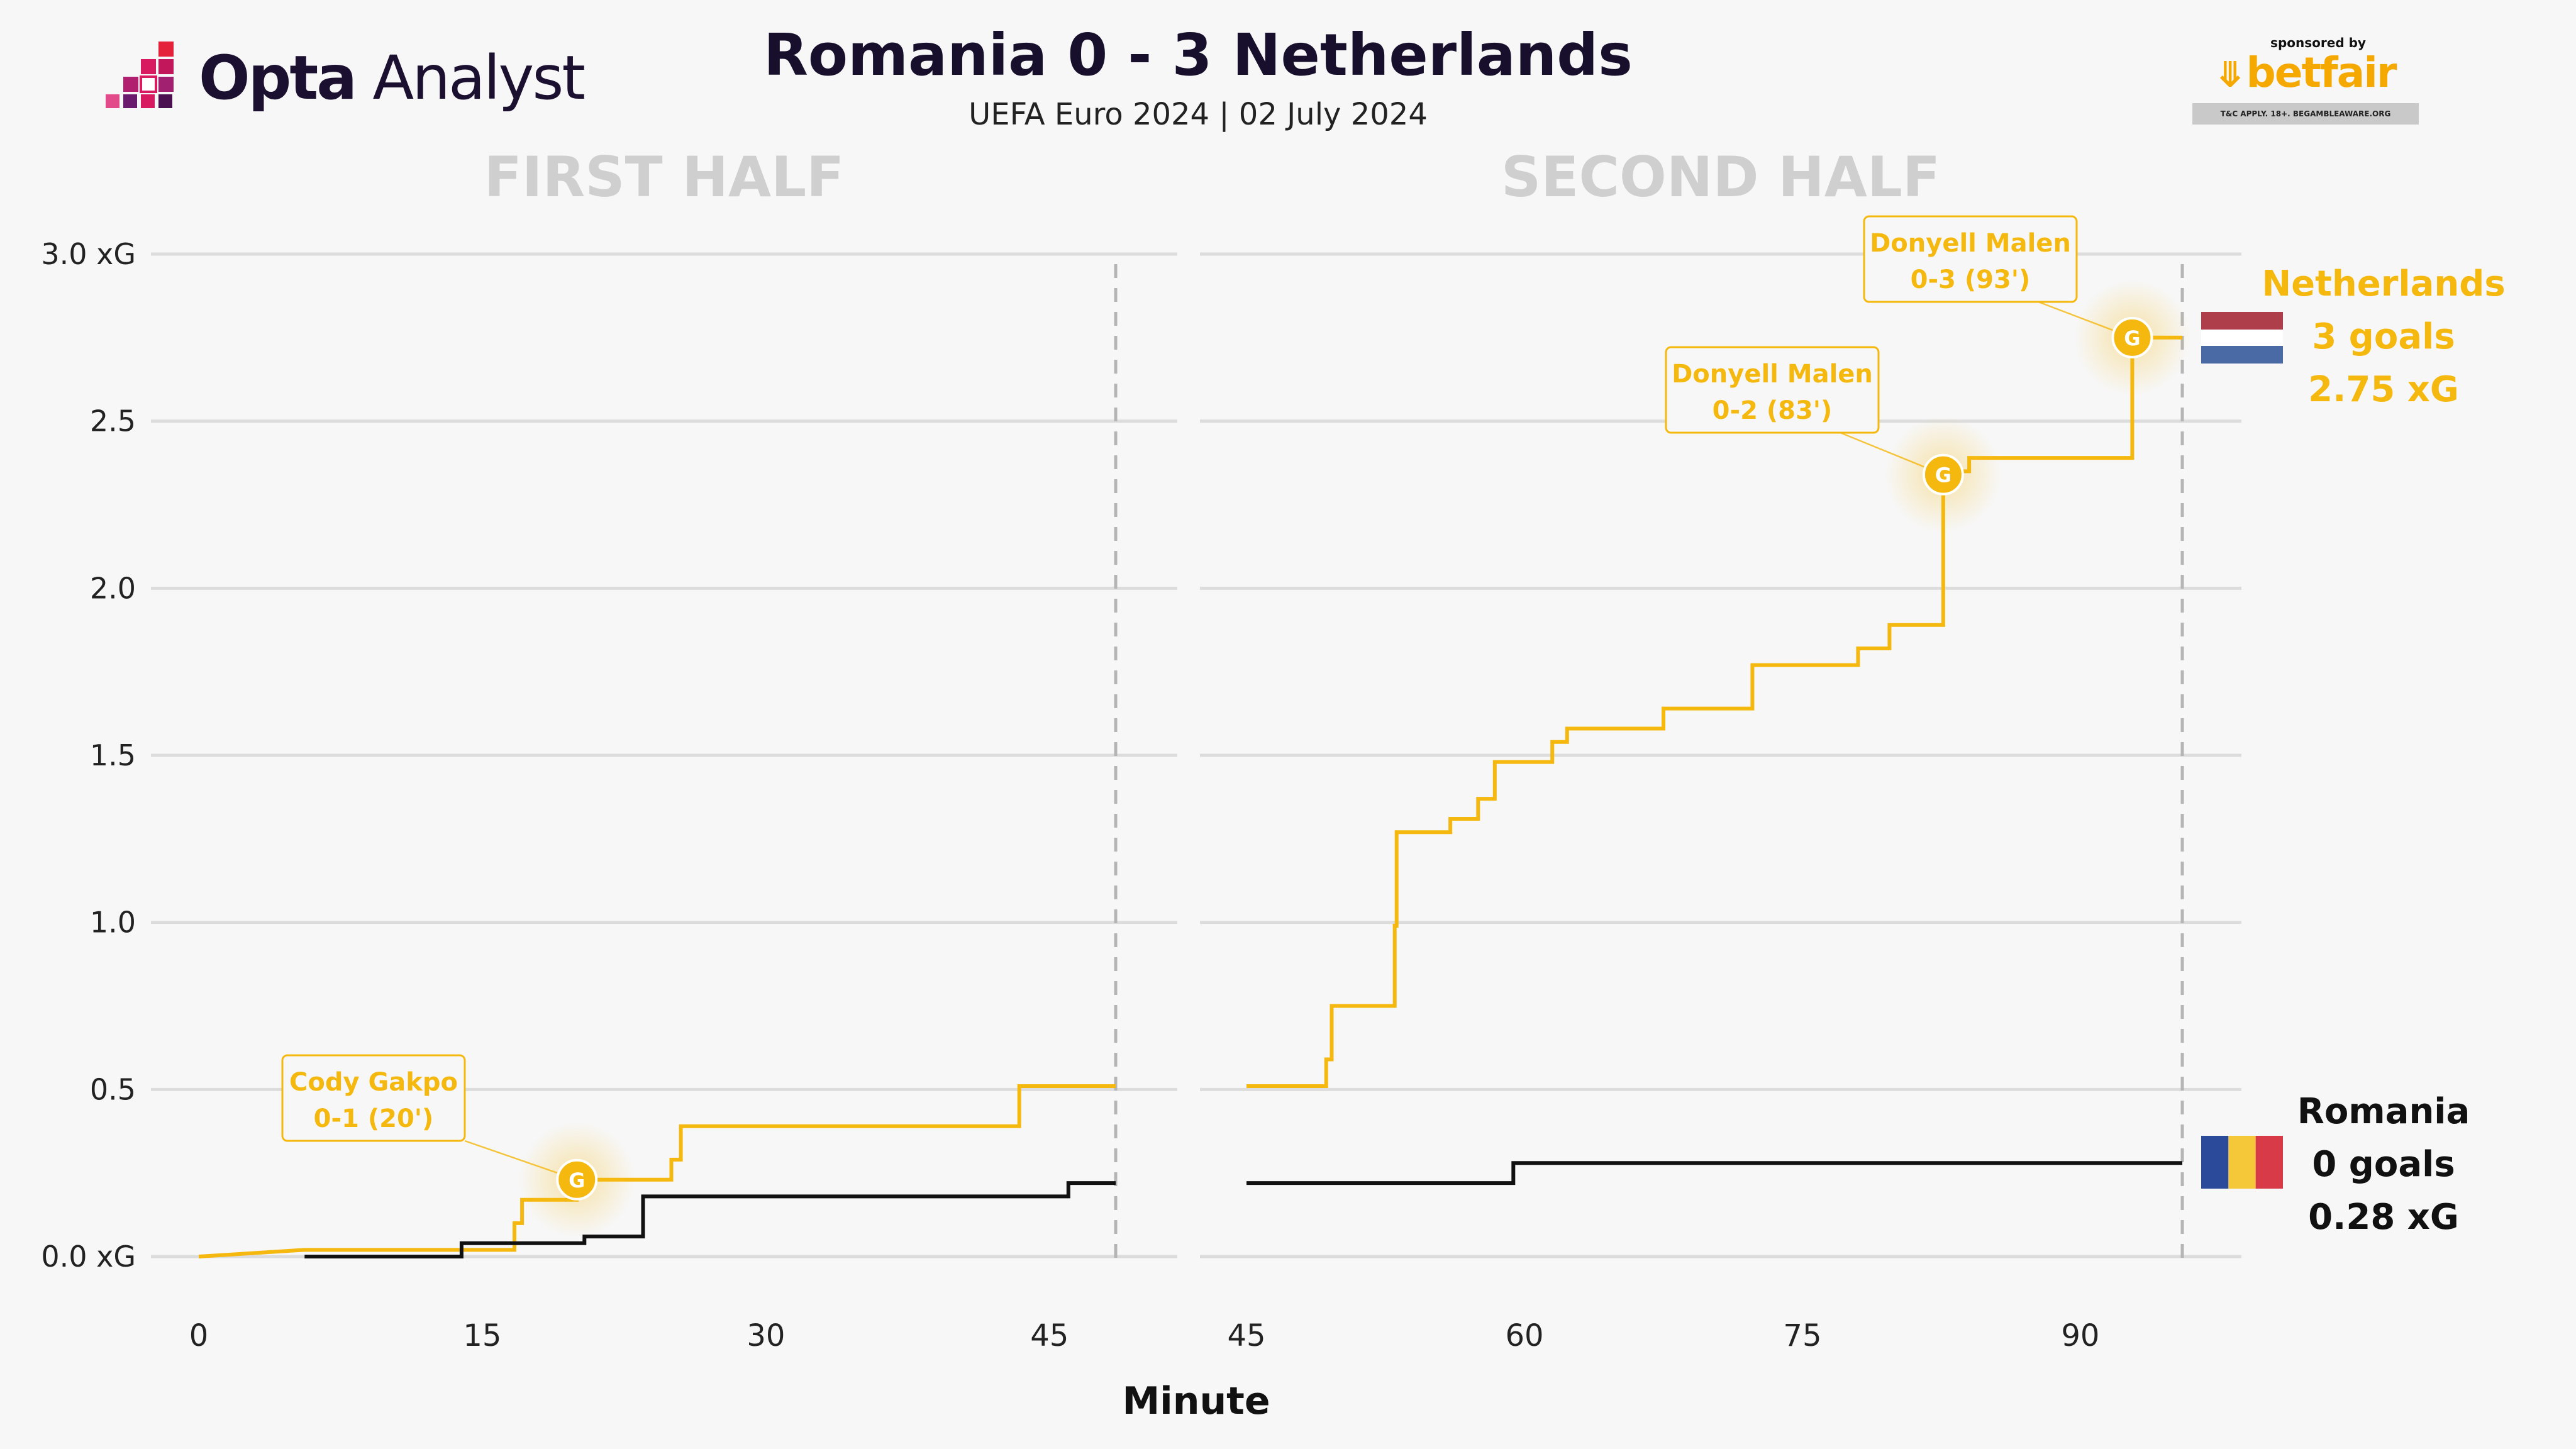 The height and width of the screenshot is (1449, 2576). Describe the element at coordinates (766, 1335) in the screenshot. I see `x-tick-label: 30` at that location.